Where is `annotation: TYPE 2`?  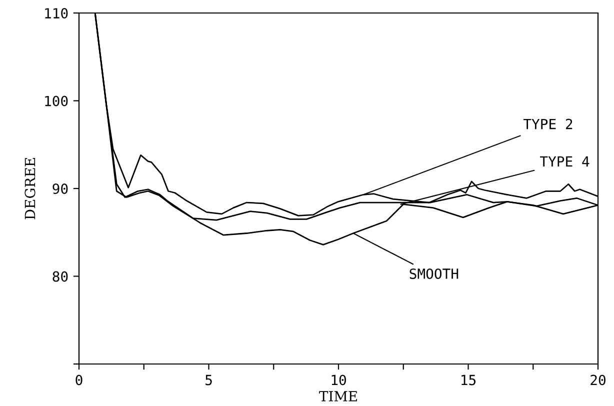
annotation: TYPE 2 is located at coordinates (547, 124).